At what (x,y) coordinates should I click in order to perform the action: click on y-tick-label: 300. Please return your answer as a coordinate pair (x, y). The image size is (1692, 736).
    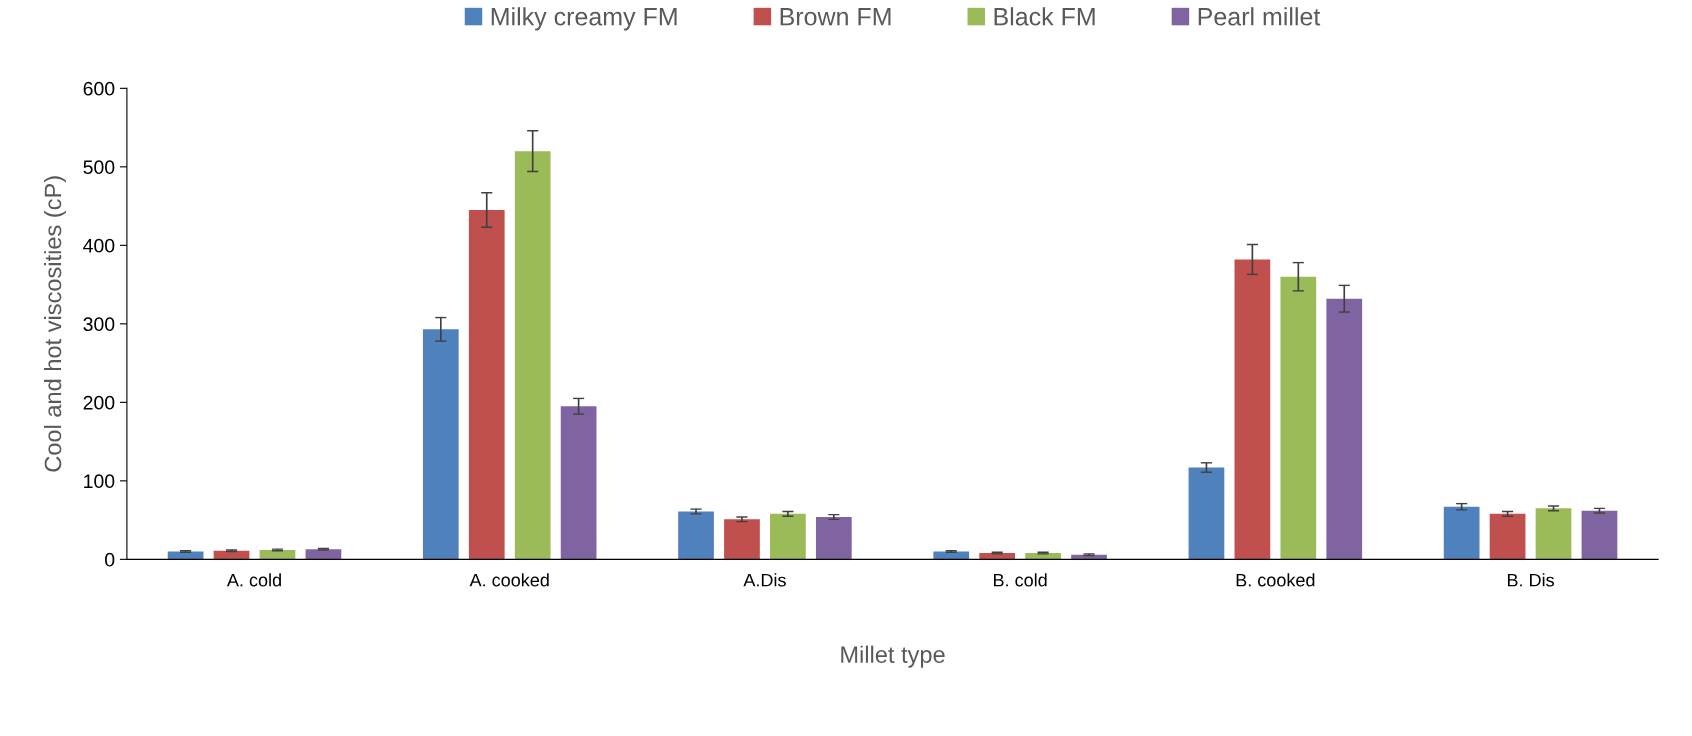
    Looking at the image, I should click on (99, 324).